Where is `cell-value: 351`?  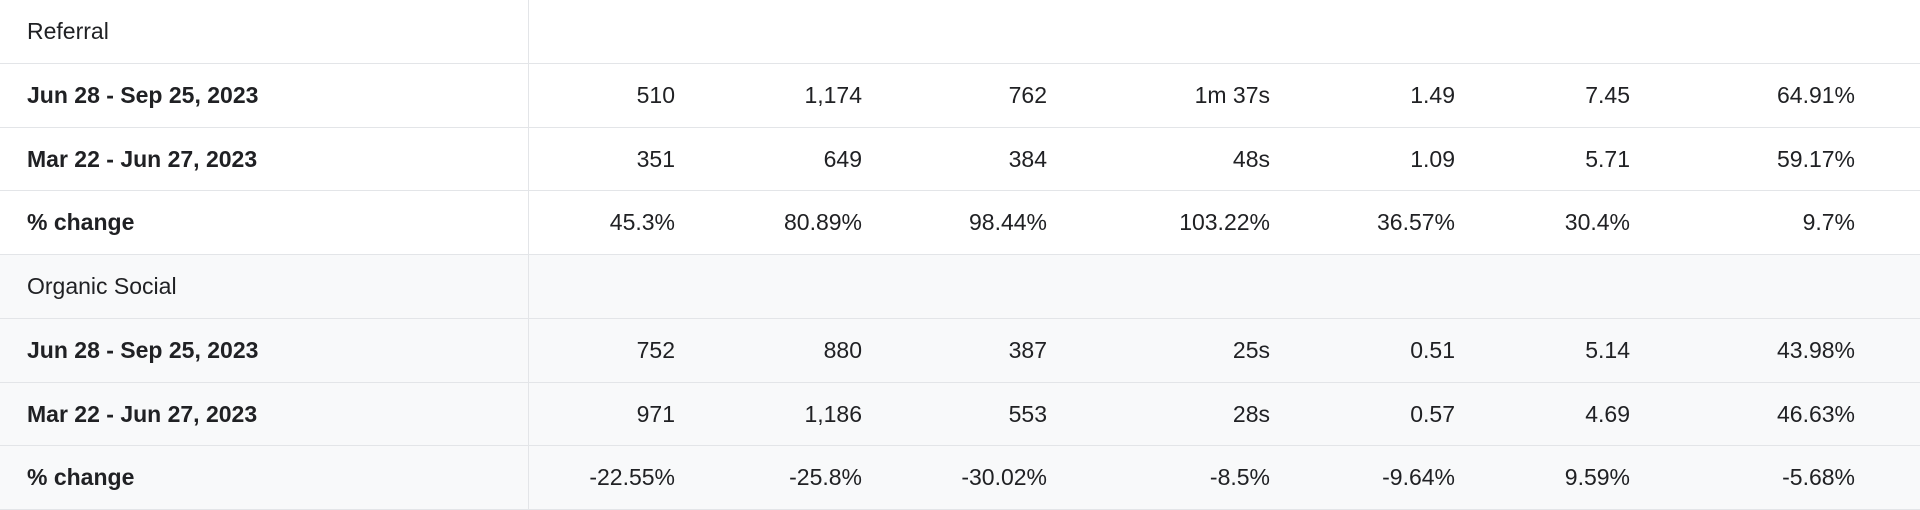
cell-value: 351 is located at coordinates (655, 158).